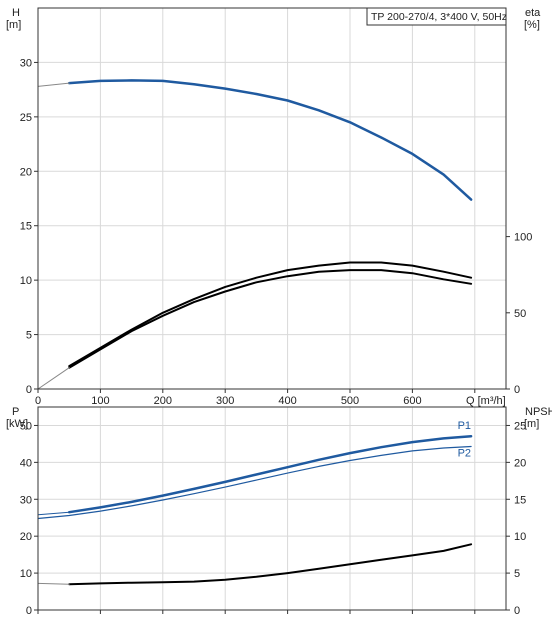  Describe the element at coordinates (523, 238) in the screenshot. I see `y-tick-label-right: 100` at that location.